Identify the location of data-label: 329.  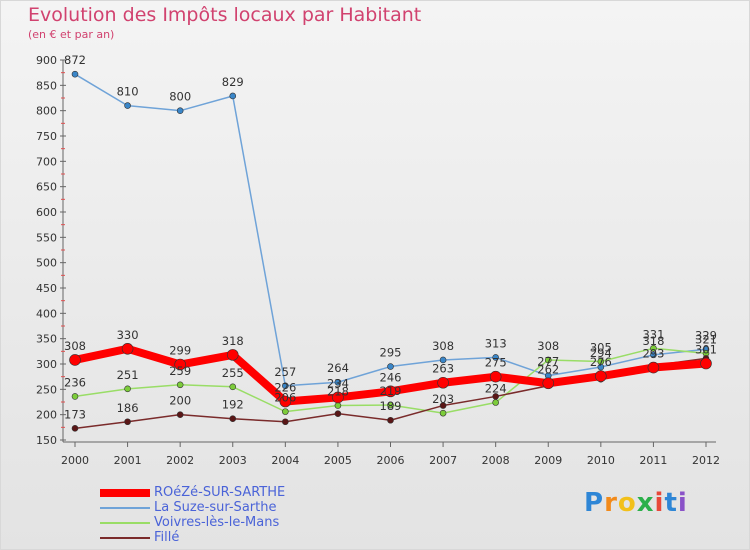
(706, 335).